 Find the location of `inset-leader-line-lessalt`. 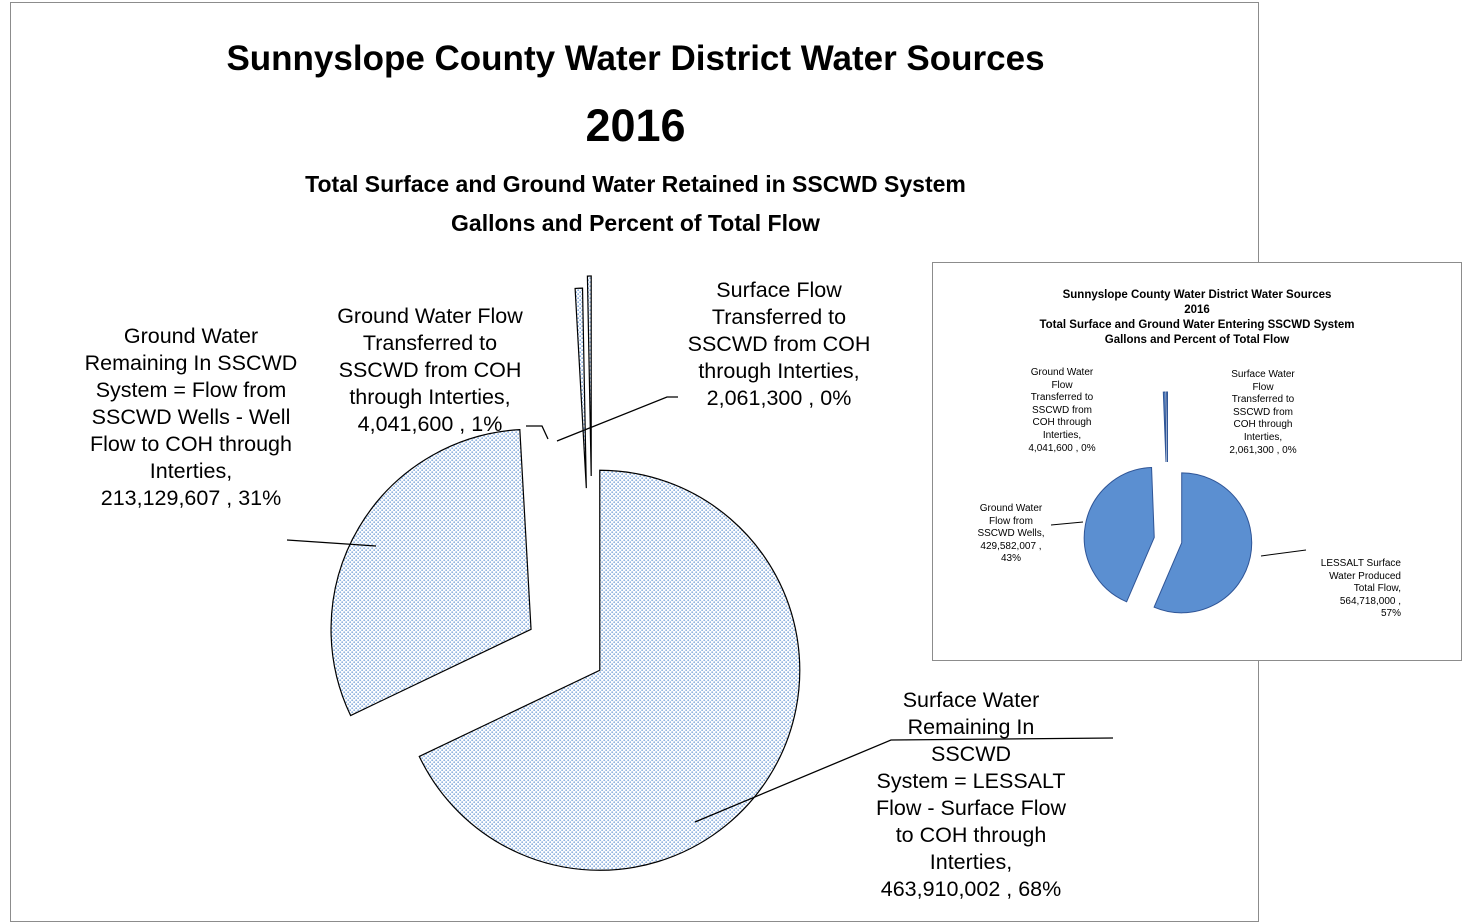

inset-leader-line-lessalt is located at coordinates (1283, 553).